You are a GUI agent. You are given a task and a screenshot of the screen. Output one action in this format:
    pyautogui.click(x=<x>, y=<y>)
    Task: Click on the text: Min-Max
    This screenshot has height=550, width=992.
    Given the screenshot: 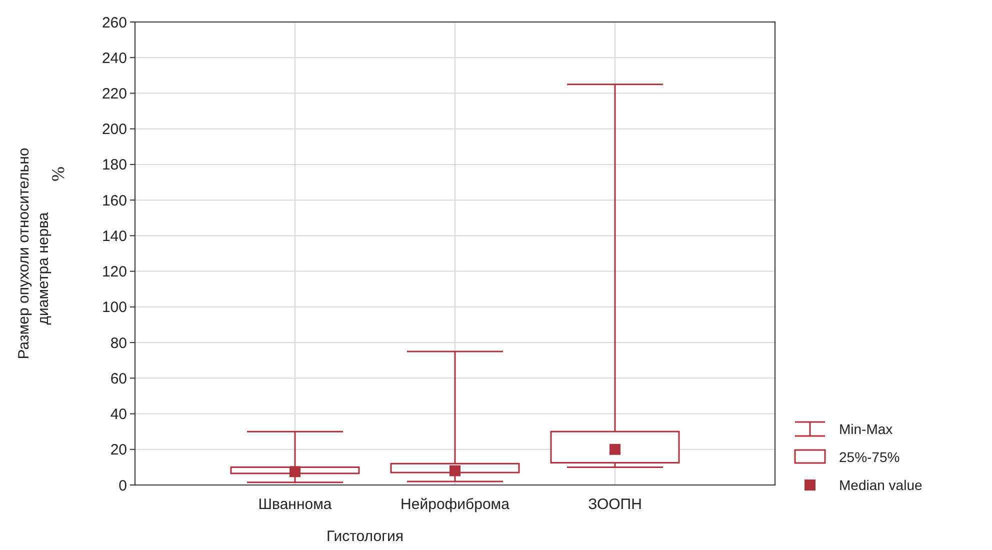 What is the action you would take?
    pyautogui.click(x=866, y=428)
    